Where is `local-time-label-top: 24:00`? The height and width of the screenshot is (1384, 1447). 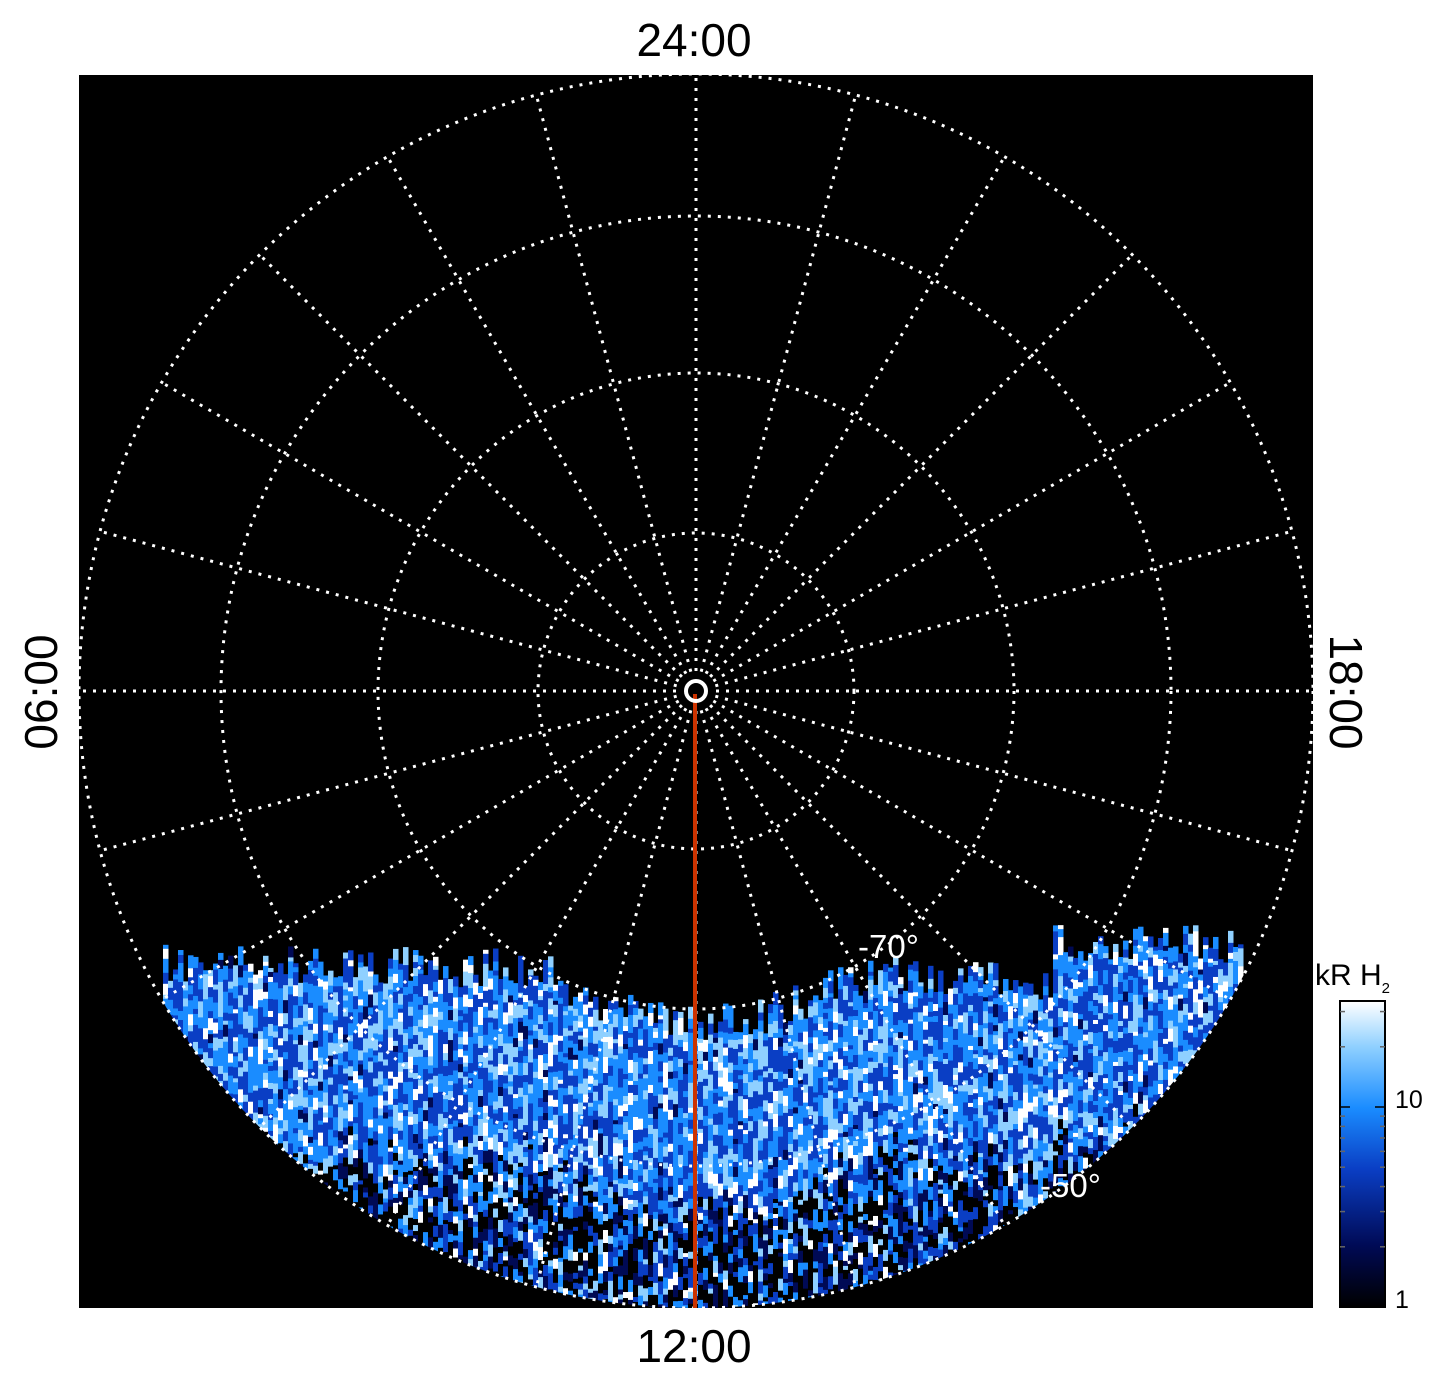
local-time-label-top: 24:00 is located at coordinates (693, 40).